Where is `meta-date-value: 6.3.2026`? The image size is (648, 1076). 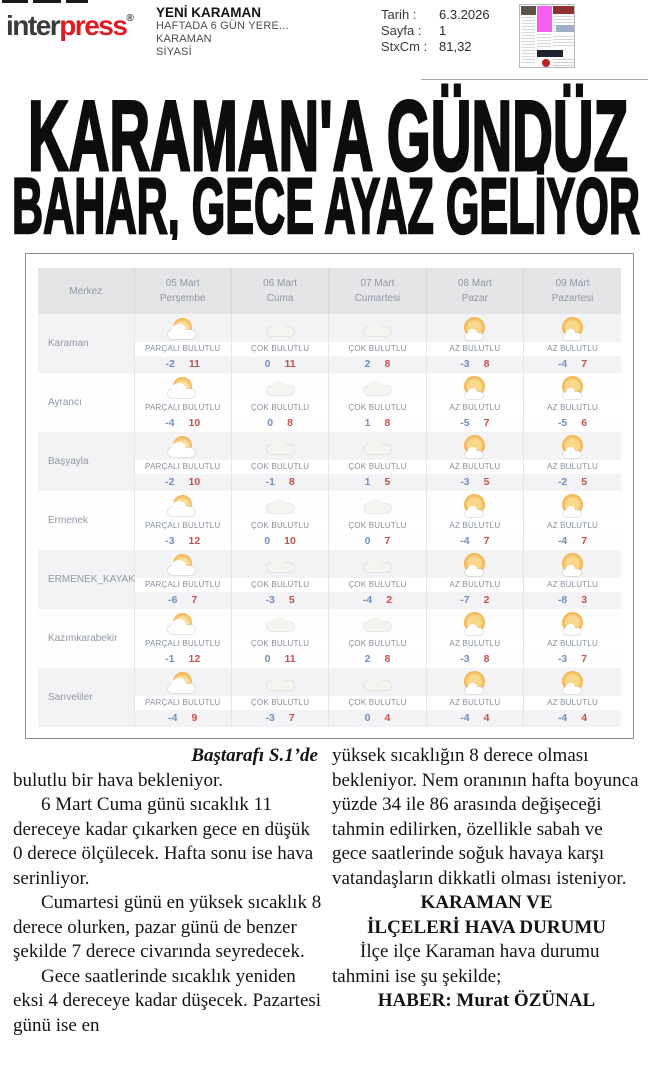 meta-date-value: 6.3.2026 is located at coordinates (464, 14).